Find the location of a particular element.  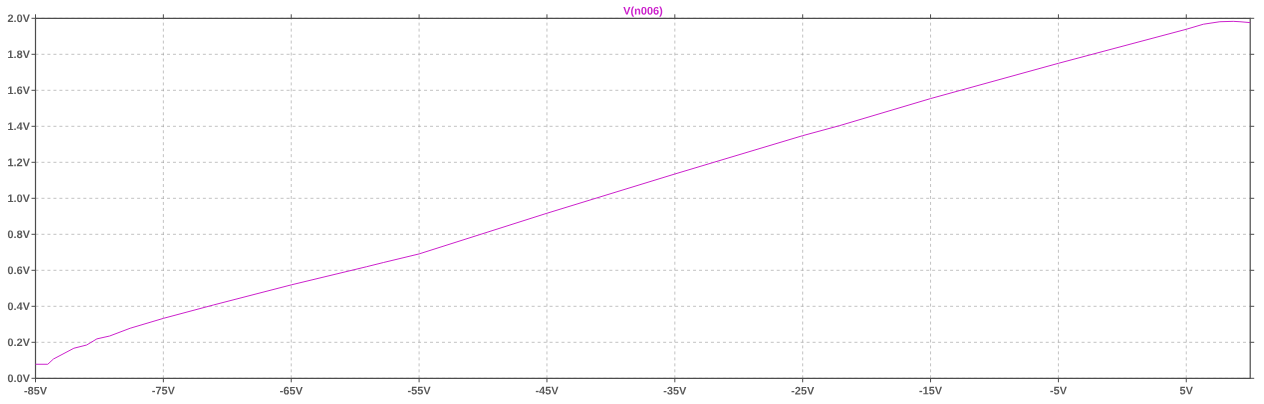

x-tick-label: -35V is located at coordinates (675, 390).